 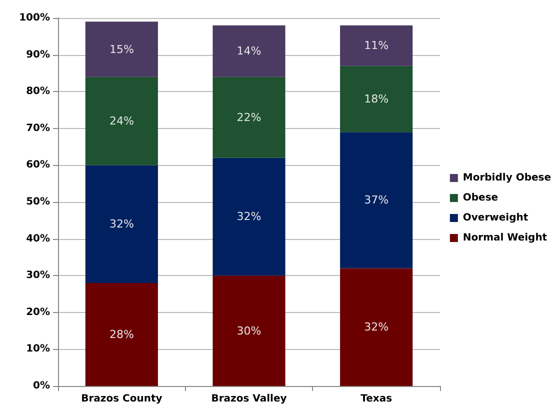 I want to click on y-tick-label: 90%, so click(x=38, y=54).